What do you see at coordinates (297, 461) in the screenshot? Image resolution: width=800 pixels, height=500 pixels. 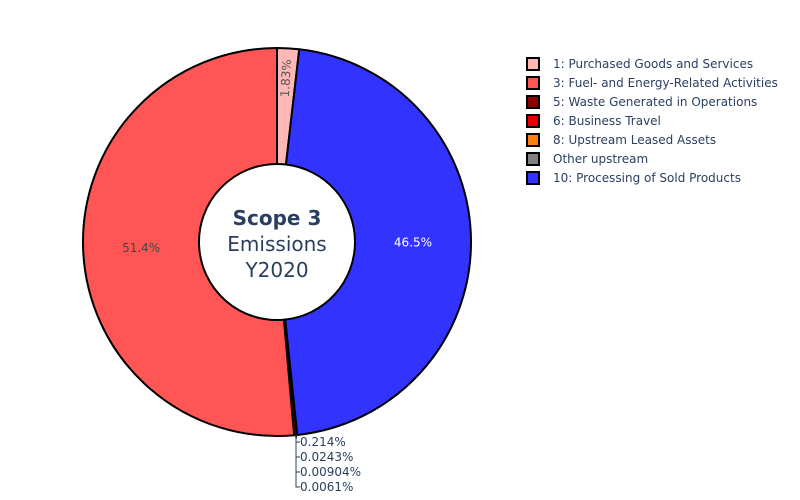 I see `leader-line-8-upstream-leased-assets` at bounding box center [297, 461].